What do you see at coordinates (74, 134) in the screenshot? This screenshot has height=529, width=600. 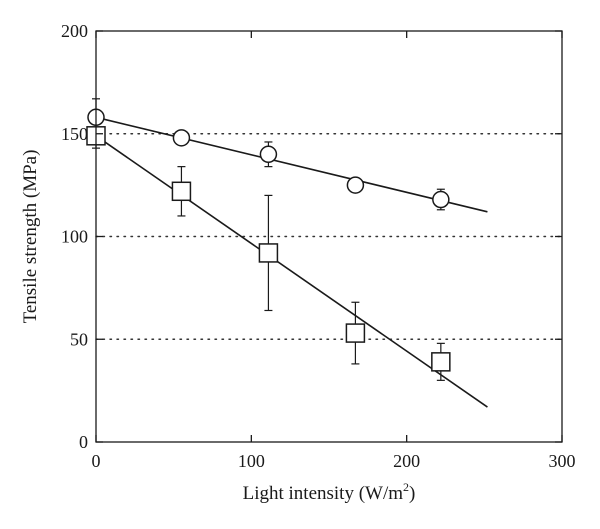 I see `y-tick-label: 150` at bounding box center [74, 134].